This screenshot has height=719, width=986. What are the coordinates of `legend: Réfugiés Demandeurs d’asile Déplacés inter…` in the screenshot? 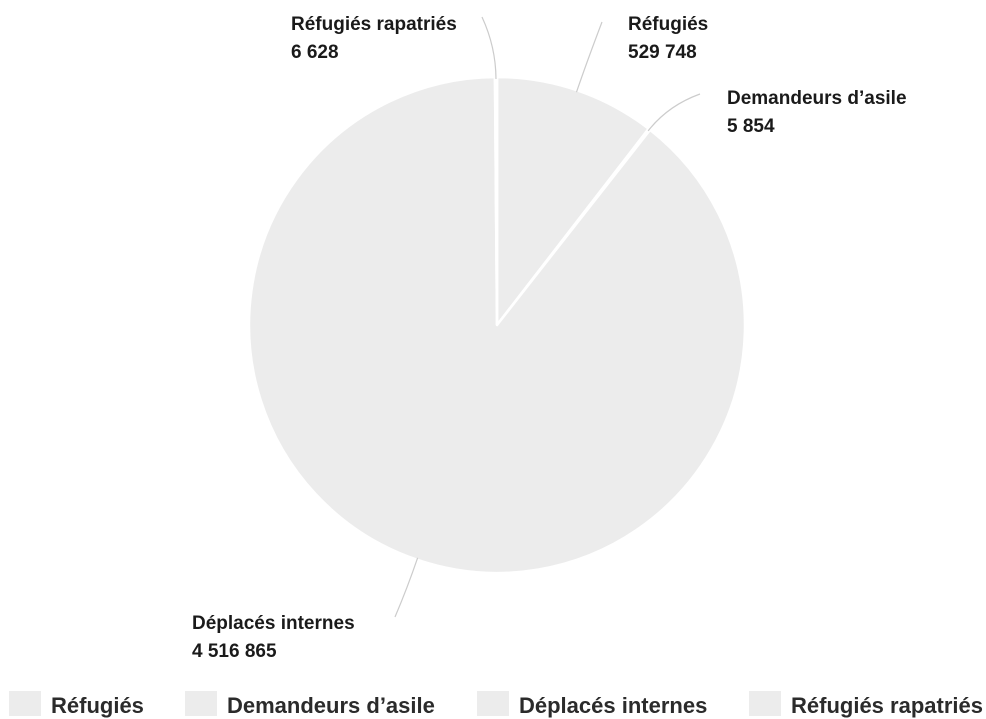 It's located at (496, 704).